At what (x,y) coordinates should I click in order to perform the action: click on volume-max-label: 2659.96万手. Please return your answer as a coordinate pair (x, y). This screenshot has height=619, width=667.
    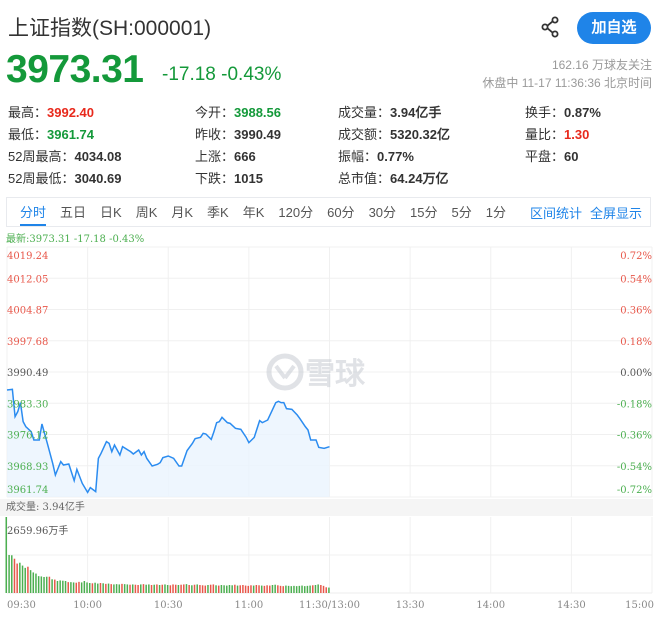
    Looking at the image, I should click on (38, 531).